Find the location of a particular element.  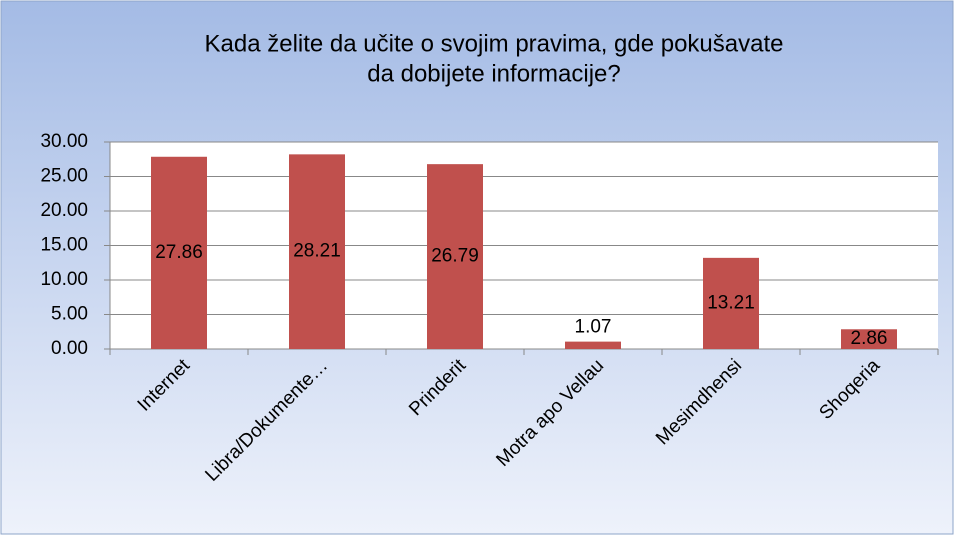

y-tick-label: 5.00 is located at coordinates (69, 314).